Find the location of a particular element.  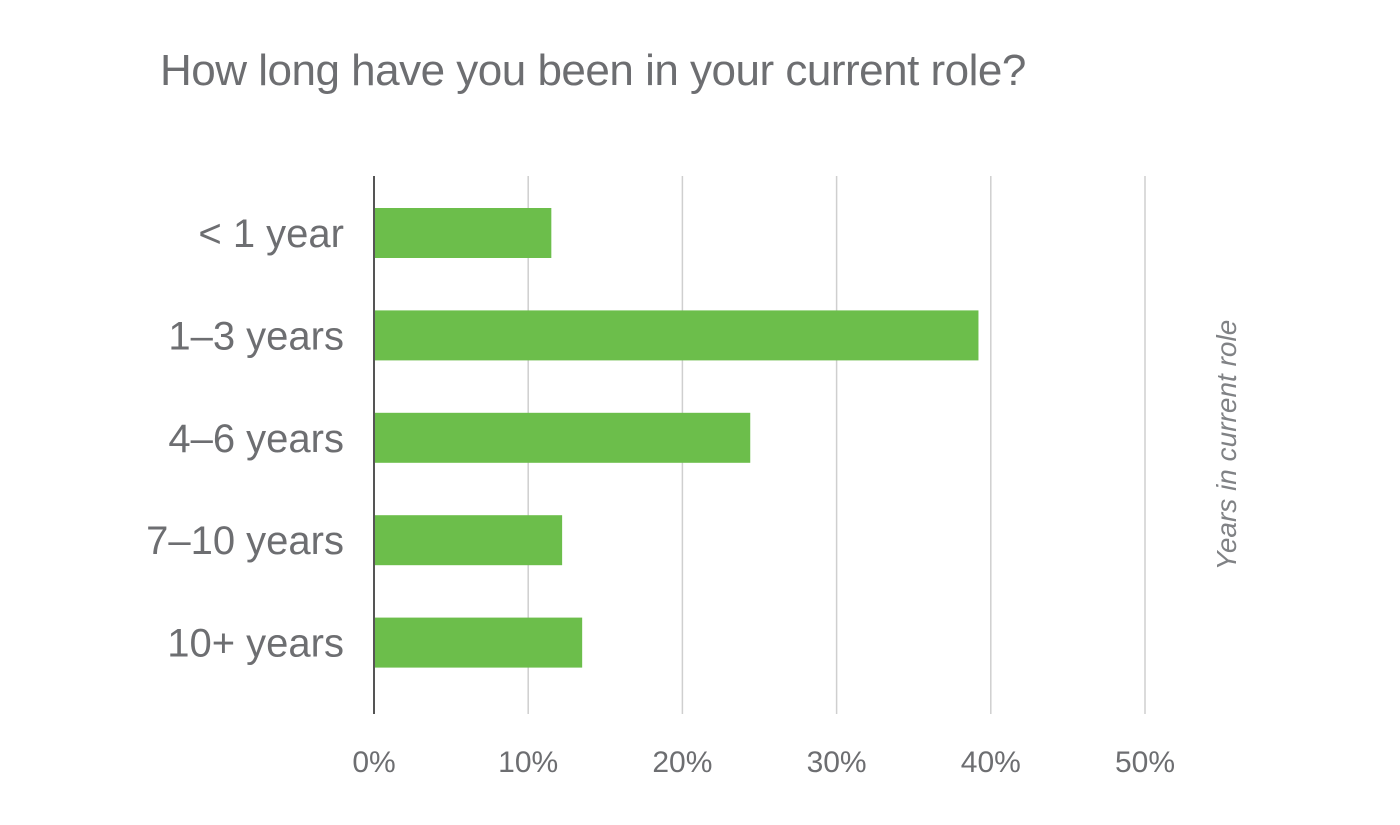

category-label: 10+ years is located at coordinates (255, 644).